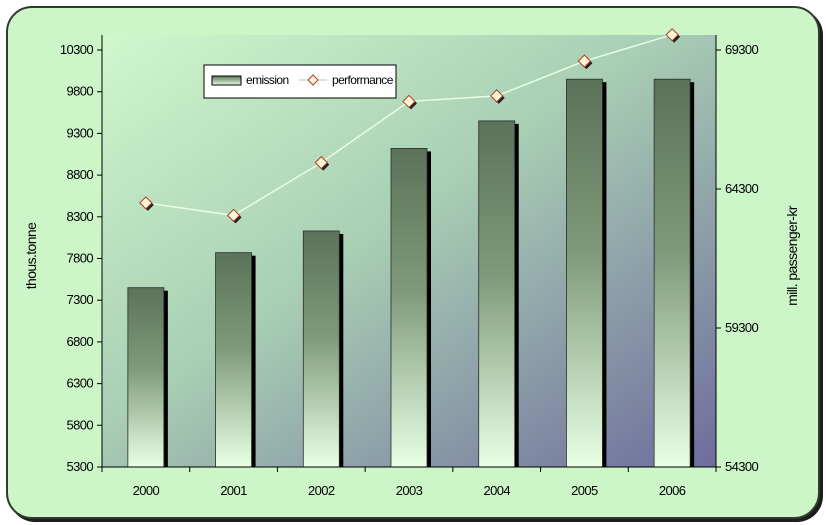 Image resolution: width=826 pixels, height=525 pixels. I want to click on legend-emission-swatch, so click(226, 80).